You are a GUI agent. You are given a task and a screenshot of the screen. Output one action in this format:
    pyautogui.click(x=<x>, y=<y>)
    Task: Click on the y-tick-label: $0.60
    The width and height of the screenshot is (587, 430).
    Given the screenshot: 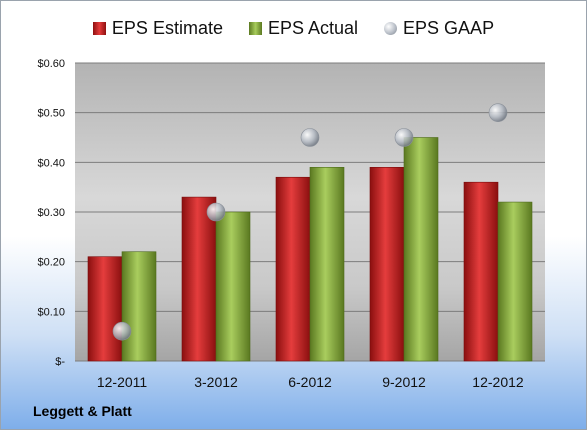 What is the action you would take?
    pyautogui.click(x=51, y=64)
    